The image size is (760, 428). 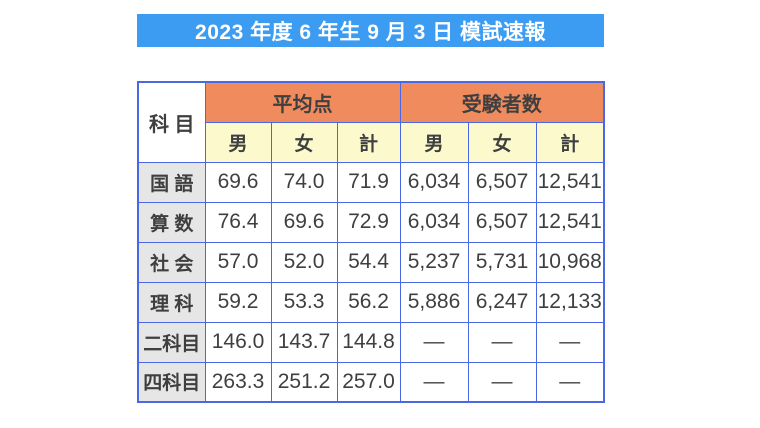 What do you see at coordinates (570, 142) in the screenshot?
I see `cnt-total-header: 計` at bounding box center [570, 142].